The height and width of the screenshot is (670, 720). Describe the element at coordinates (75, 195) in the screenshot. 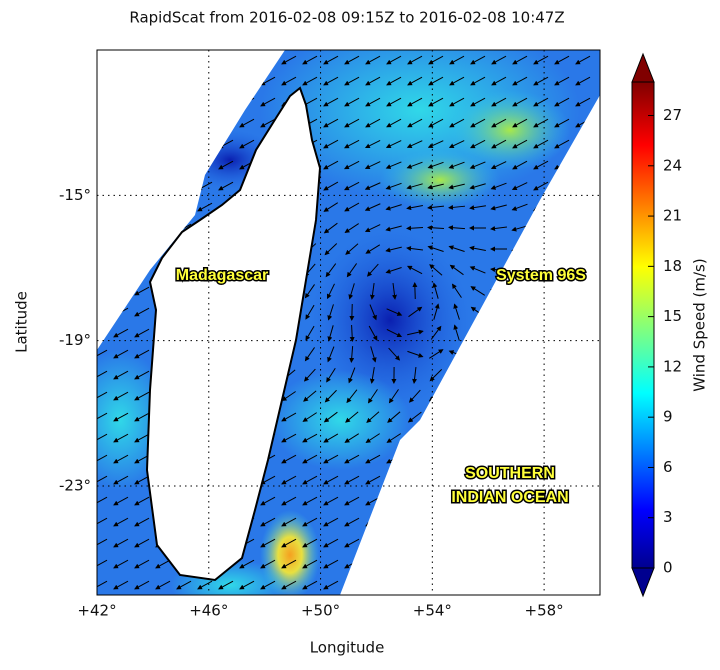

I see `y-tick-label: -15°` at that location.